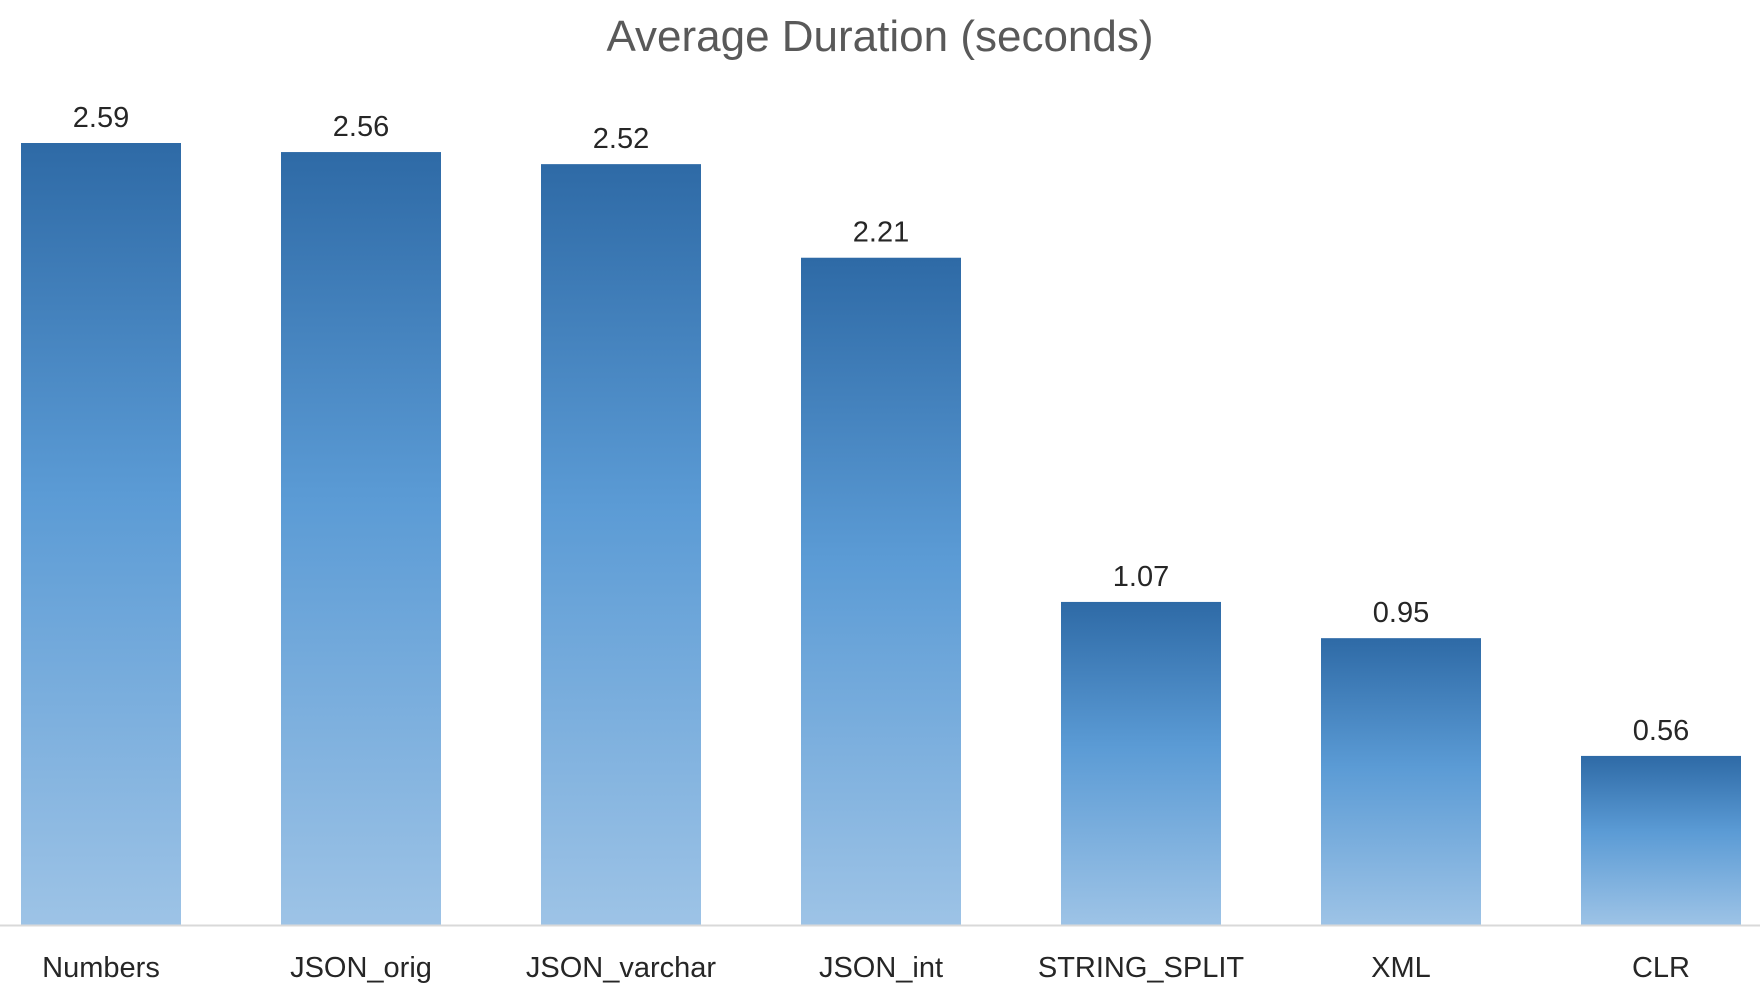 Image resolution: width=1760 pixels, height=1000 pixels. Describe the element at coordinates (621, 139) in the screenshot. I see `data-label: 2.52` at that location.